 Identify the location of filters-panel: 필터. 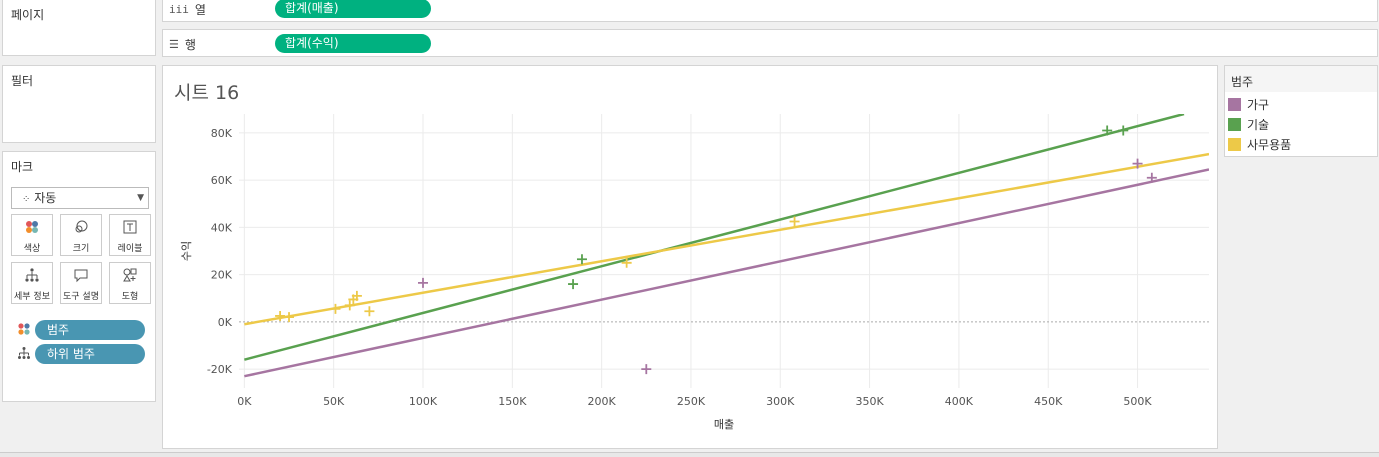
(79, 104).